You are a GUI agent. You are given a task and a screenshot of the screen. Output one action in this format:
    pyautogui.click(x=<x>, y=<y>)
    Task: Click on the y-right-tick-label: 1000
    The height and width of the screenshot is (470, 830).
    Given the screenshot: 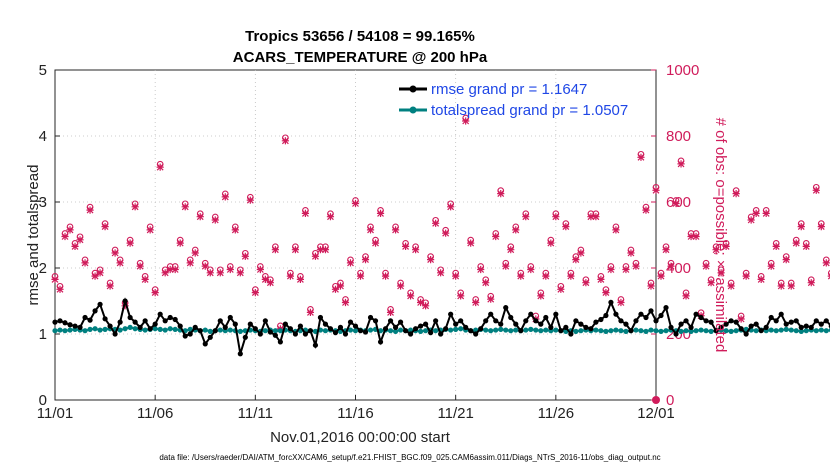 What is the action you would take?
    pyautogui.click(x=682, y=70)
    